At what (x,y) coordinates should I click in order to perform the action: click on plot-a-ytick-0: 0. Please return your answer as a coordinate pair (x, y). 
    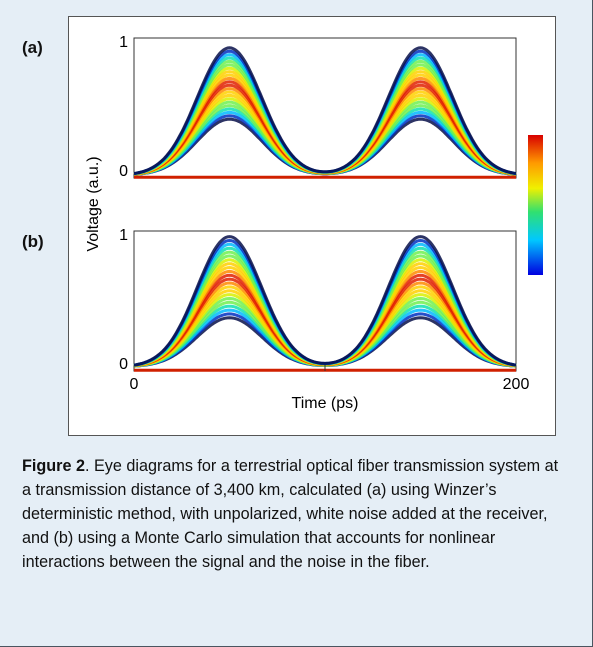
    Looking at the image, I should click on (123, 171).